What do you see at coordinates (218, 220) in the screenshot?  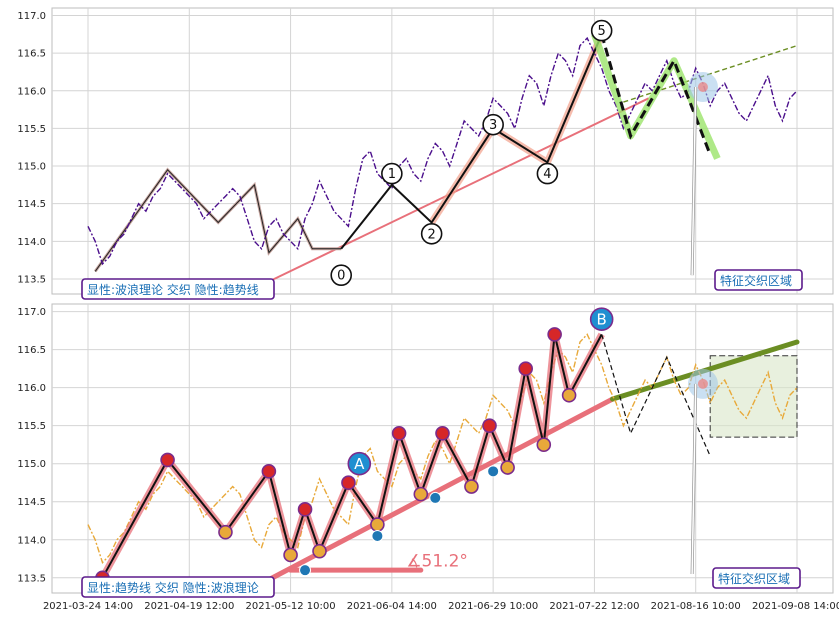 I see `top-zigzag-core` at bounding box center [218, 220].